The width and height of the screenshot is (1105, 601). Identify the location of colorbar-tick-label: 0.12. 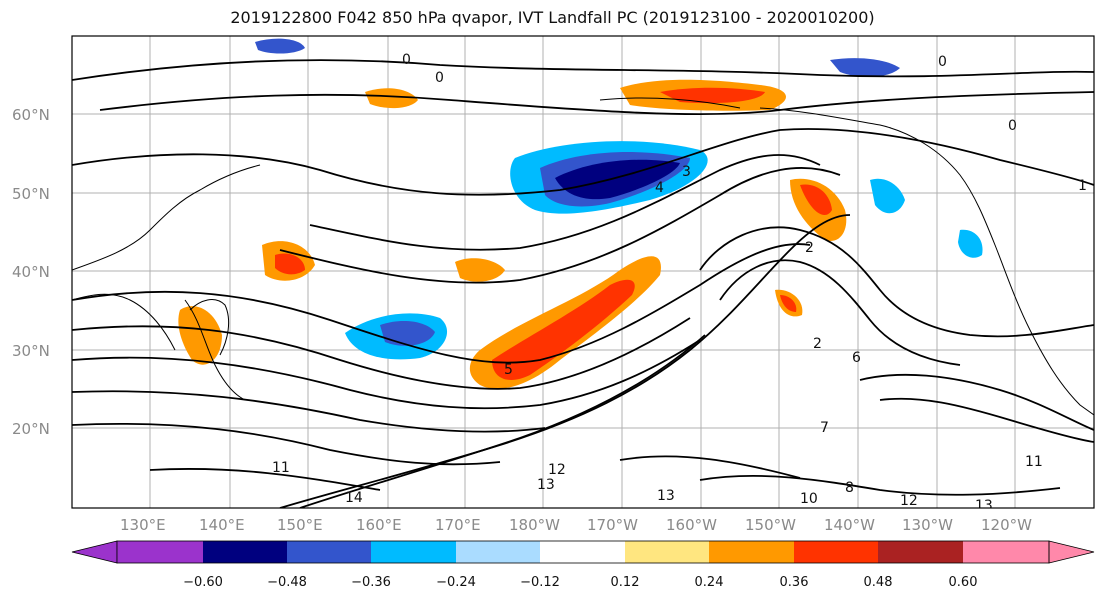
(625, 582).